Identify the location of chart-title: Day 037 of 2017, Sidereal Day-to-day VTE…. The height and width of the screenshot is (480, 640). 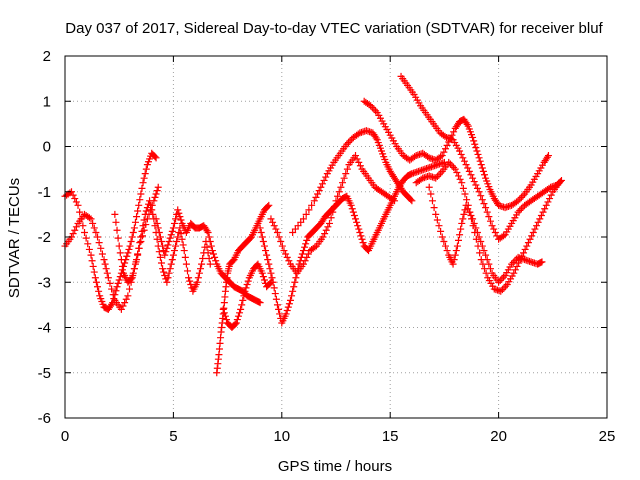
(334, 28).